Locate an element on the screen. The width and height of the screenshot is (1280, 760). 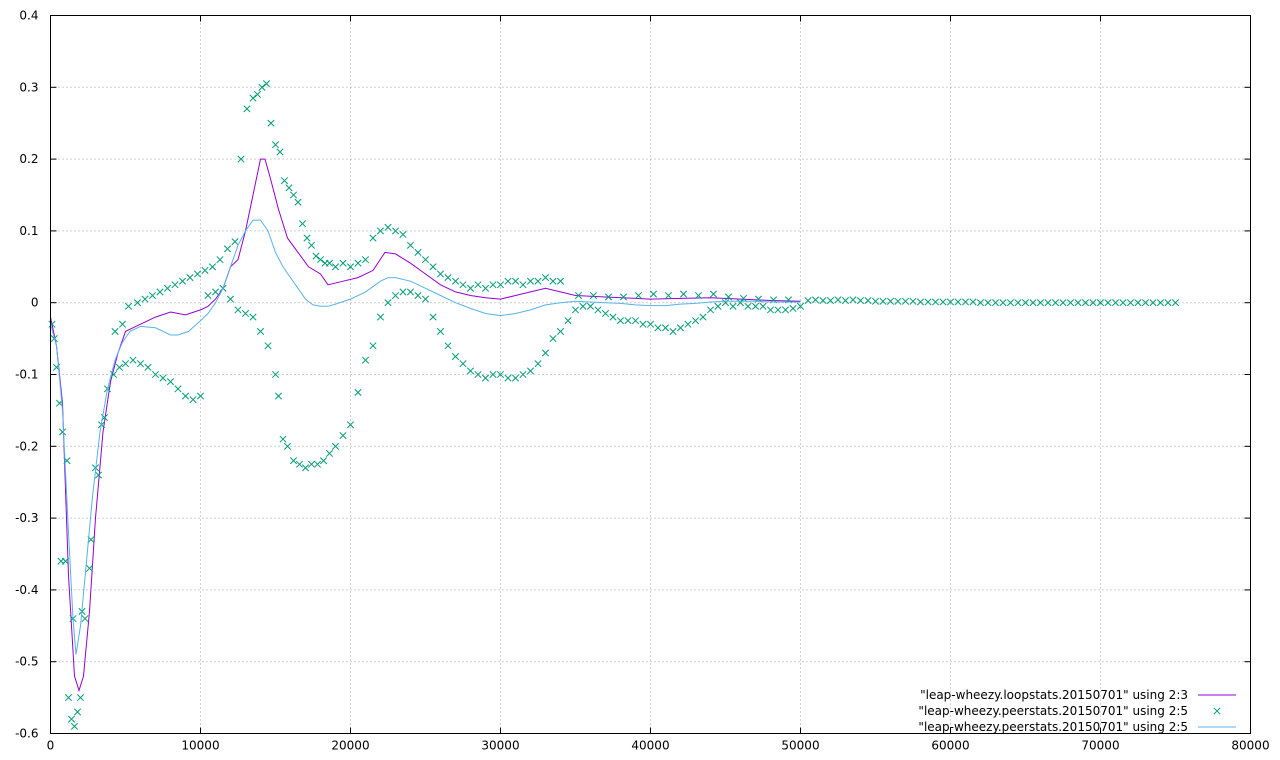
y-tick-label: -0.4 is located at coordinates (26, 590).